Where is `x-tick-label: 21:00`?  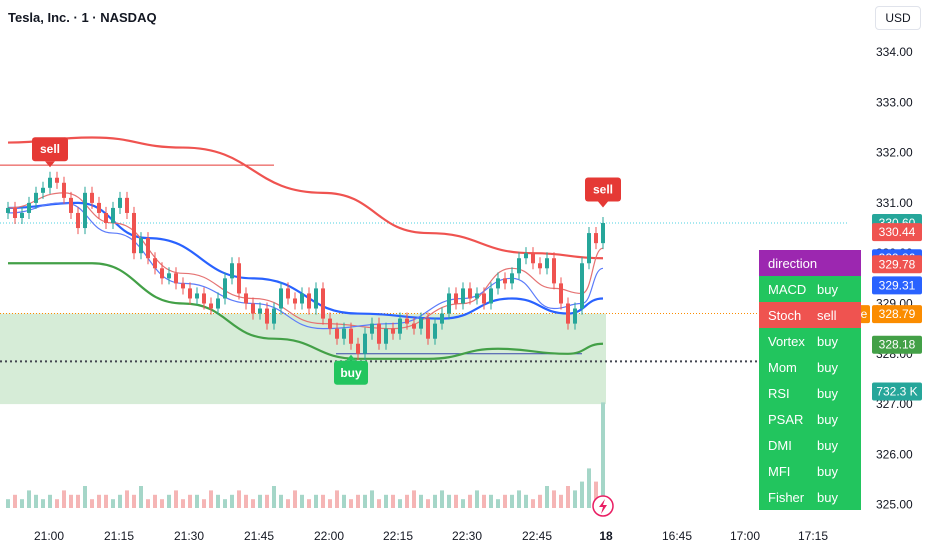
x-tick-label: 21:00 is located at coordinates (49, 536).